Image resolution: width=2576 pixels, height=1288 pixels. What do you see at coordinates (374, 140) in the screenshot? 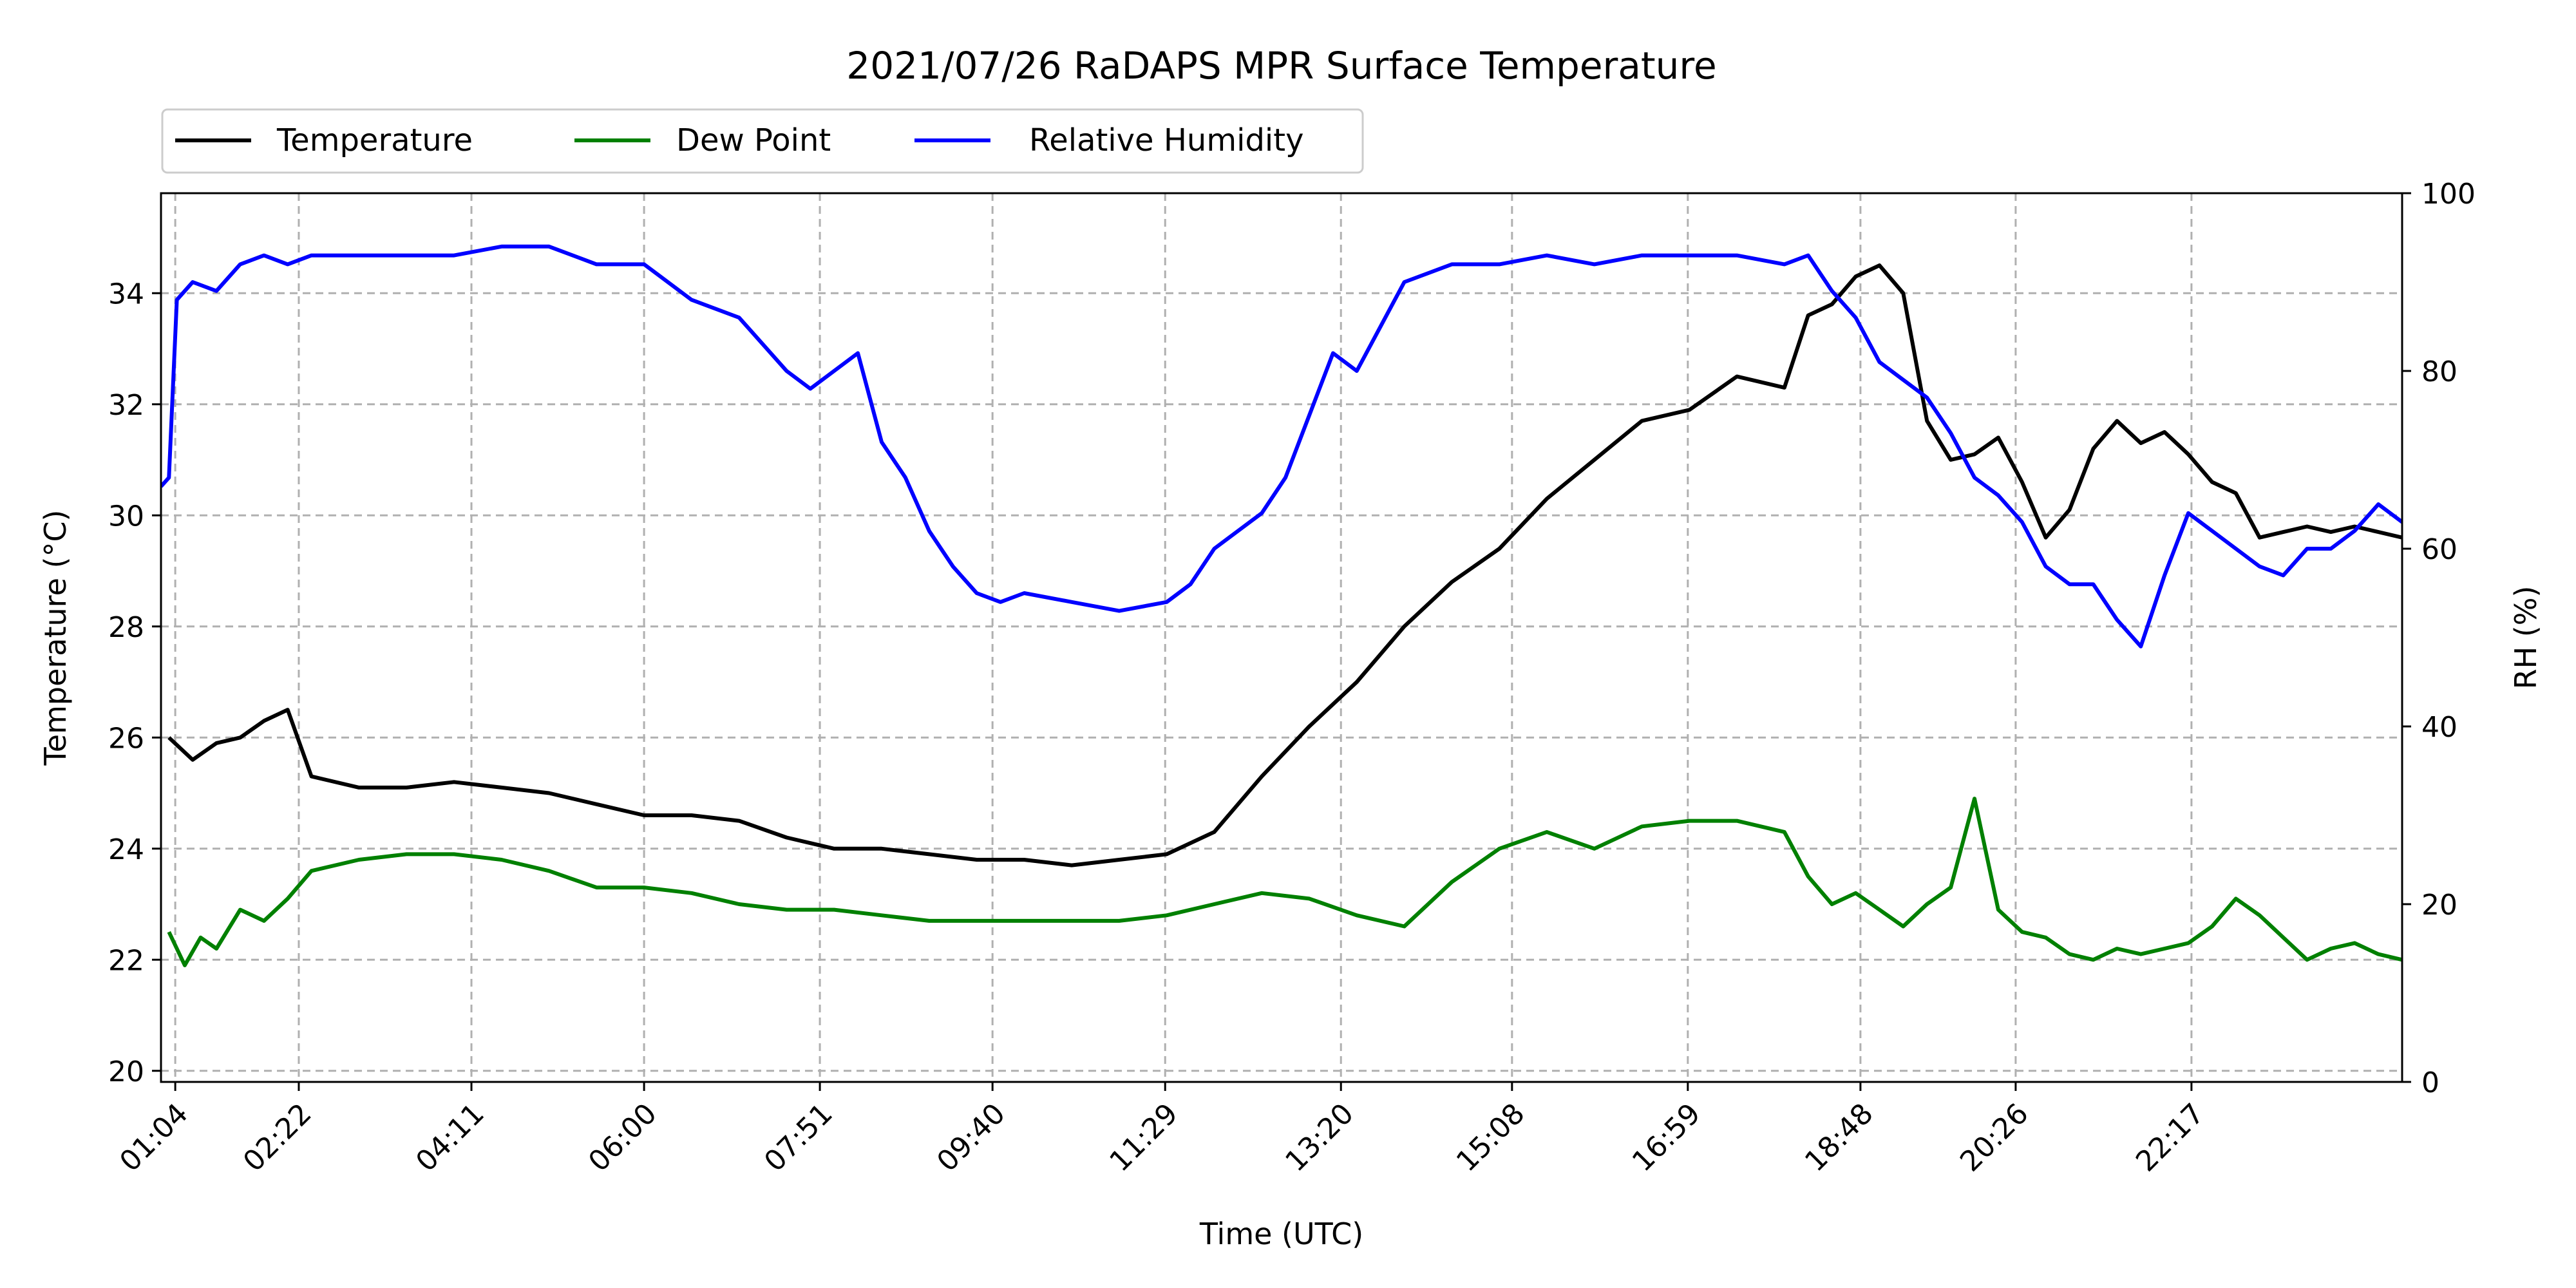
I see `legend-label-temperature: Temperature` at bounding box center [374, 140].